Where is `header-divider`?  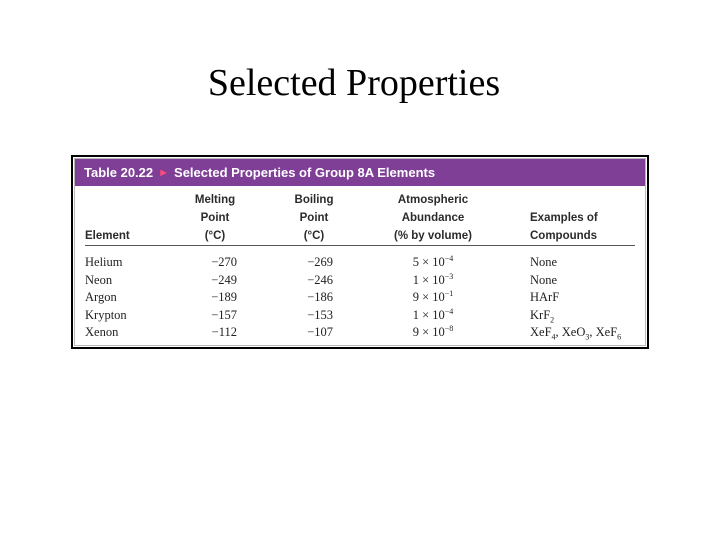
header-divider is located at coordinates (360, 245).